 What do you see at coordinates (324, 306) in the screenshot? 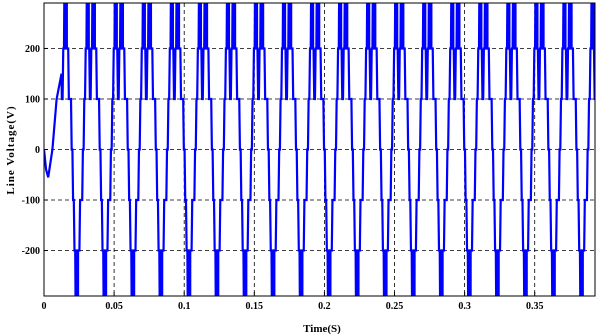
I see `x-tick-label-4: 0.2` at bounding box center [324, 306].